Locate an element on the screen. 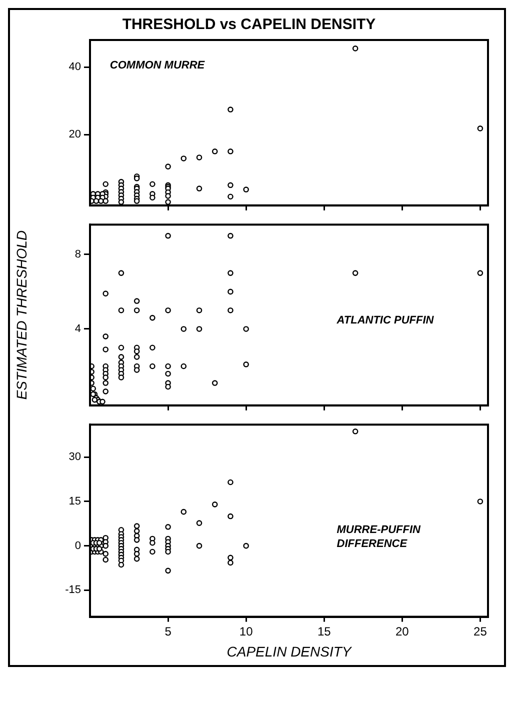  x-tick-label: 20 is located at coordinates (402, 631).